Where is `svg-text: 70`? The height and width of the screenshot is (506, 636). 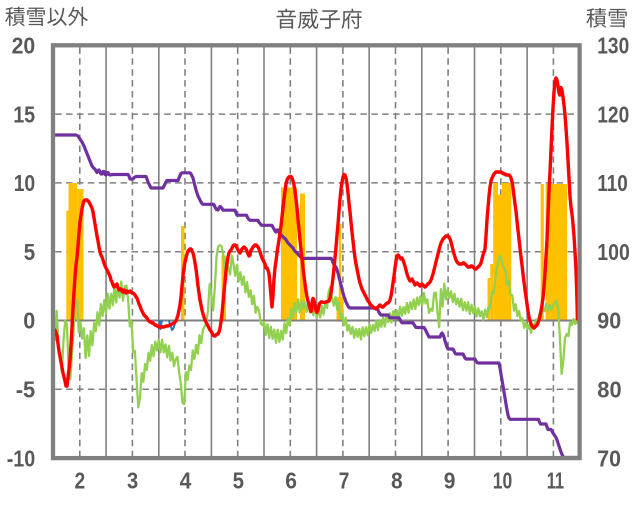 svg-text: 70 is located at coordinates (609, 458).